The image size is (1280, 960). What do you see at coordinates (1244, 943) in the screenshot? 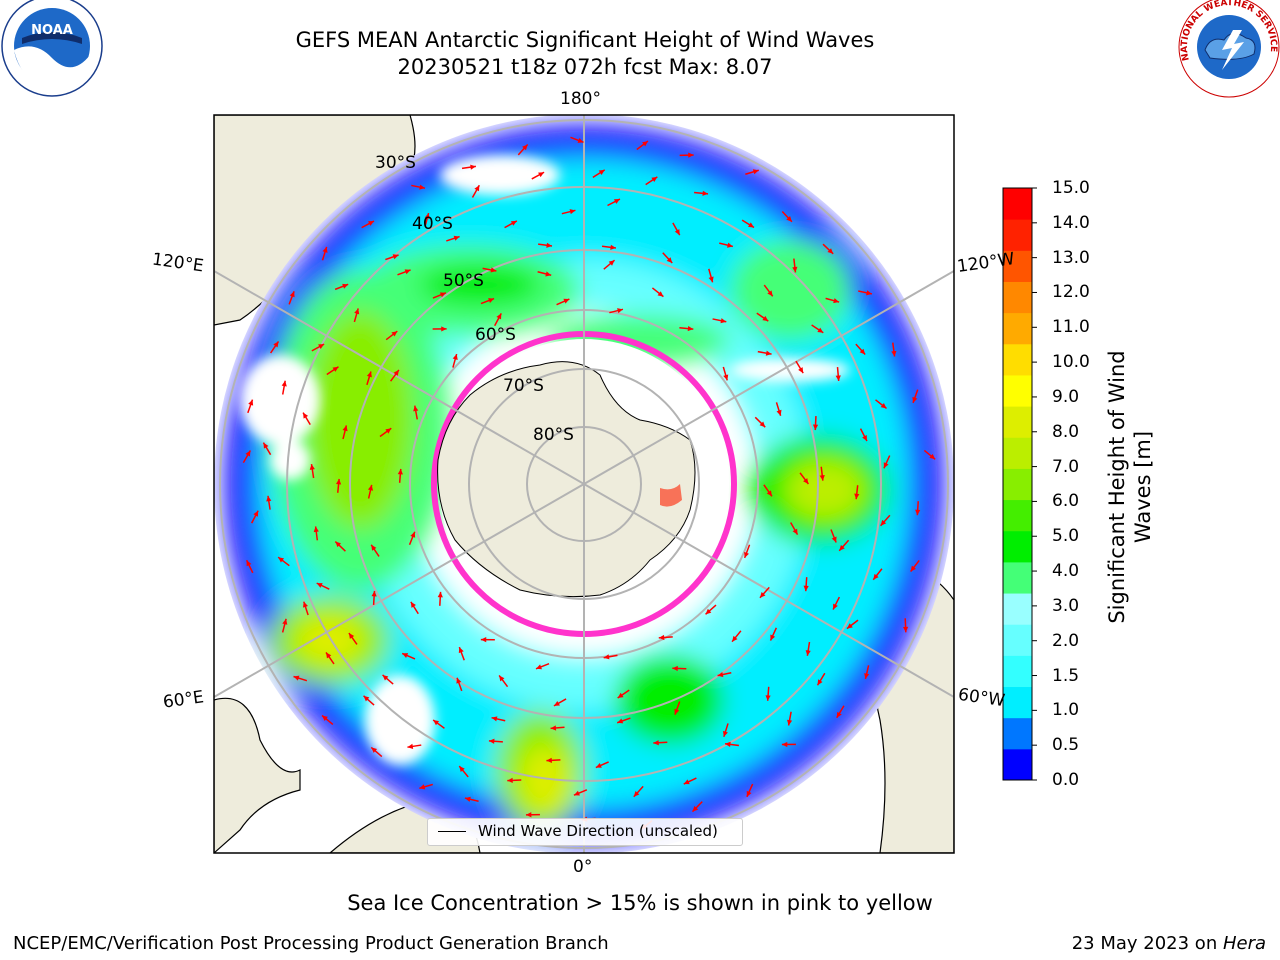
I see `footer-host: Hera` at bounding box center [1244, 943].